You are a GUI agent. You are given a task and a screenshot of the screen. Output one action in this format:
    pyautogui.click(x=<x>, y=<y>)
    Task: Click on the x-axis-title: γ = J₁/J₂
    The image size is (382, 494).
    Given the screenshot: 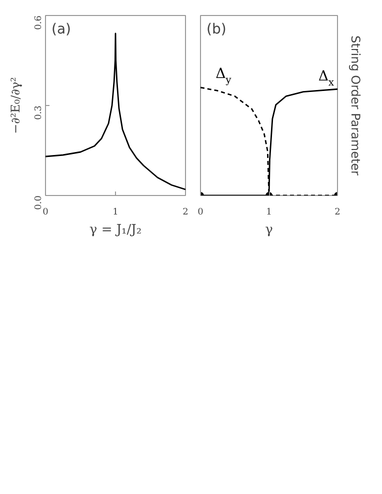 What is the action you would take?
    pyautogui.click(x=115, y=230)
    